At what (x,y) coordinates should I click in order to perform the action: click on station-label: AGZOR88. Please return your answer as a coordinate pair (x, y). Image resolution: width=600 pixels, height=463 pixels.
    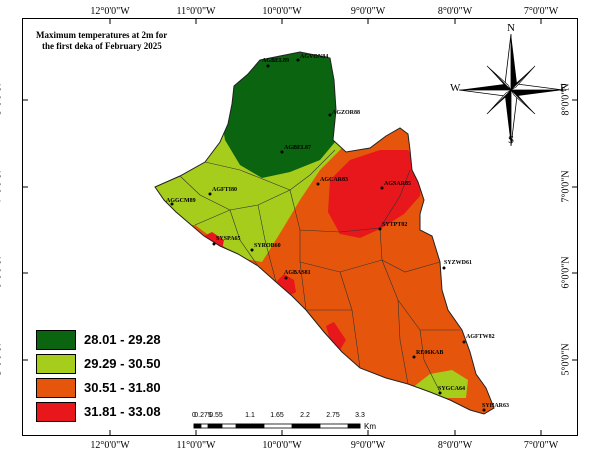
    Looking at the image, I should click on (346, 113).